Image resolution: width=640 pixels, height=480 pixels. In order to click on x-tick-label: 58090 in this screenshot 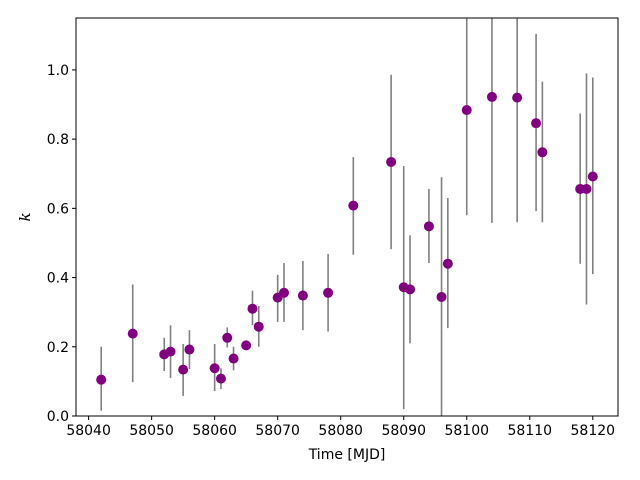, I will do `click(403, 431)`.